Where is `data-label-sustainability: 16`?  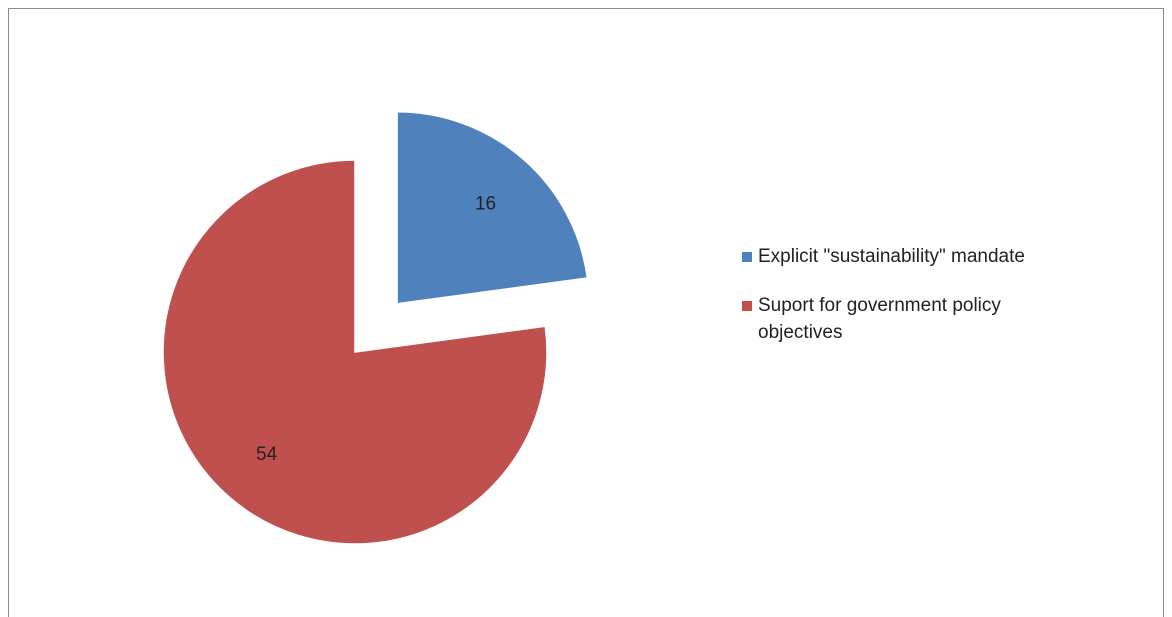 data-label-sustainability: 16 is located at coordinates (485, 204).